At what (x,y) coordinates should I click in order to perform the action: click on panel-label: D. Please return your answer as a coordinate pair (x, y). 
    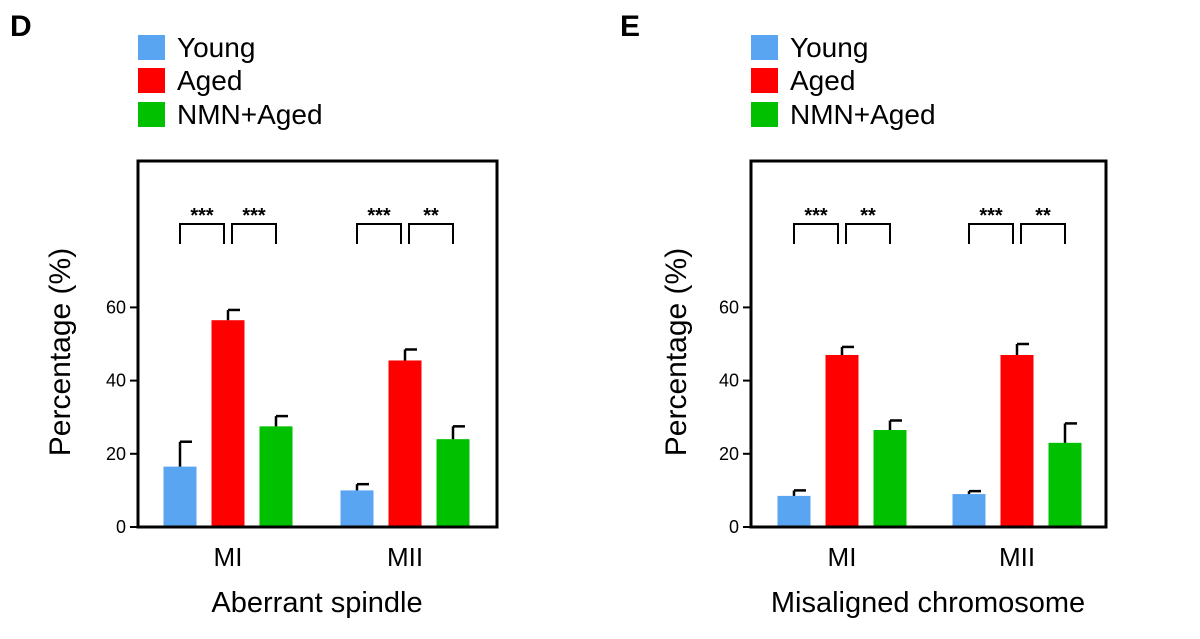
    Looking at the image, I should click on (21, 26).